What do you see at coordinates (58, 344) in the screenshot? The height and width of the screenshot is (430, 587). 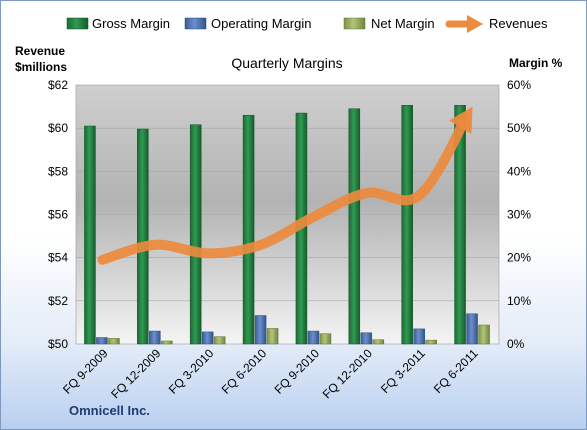 I see `left-tick-label: $50` at bounding box center [58, 344].